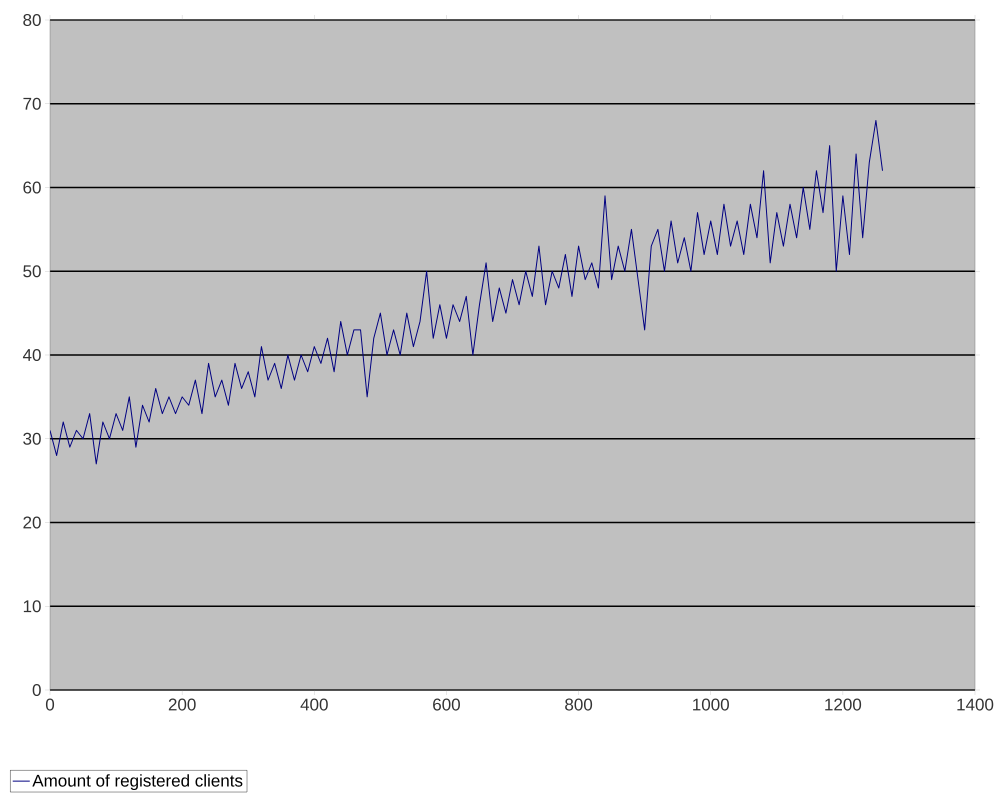 This screenshot has width=1000, height=807. I want to click on y-tick-label: 50, so click(32, 271).